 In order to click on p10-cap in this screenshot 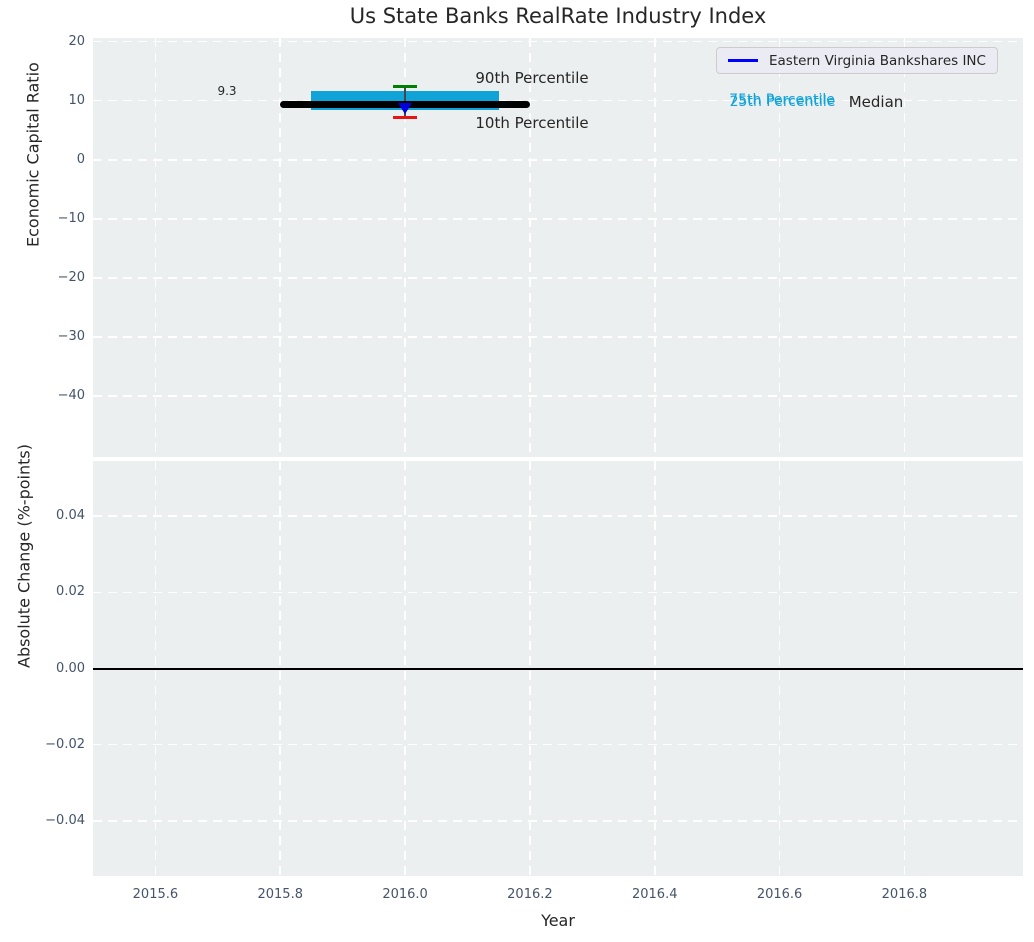, I will do `click(405, 117)`.